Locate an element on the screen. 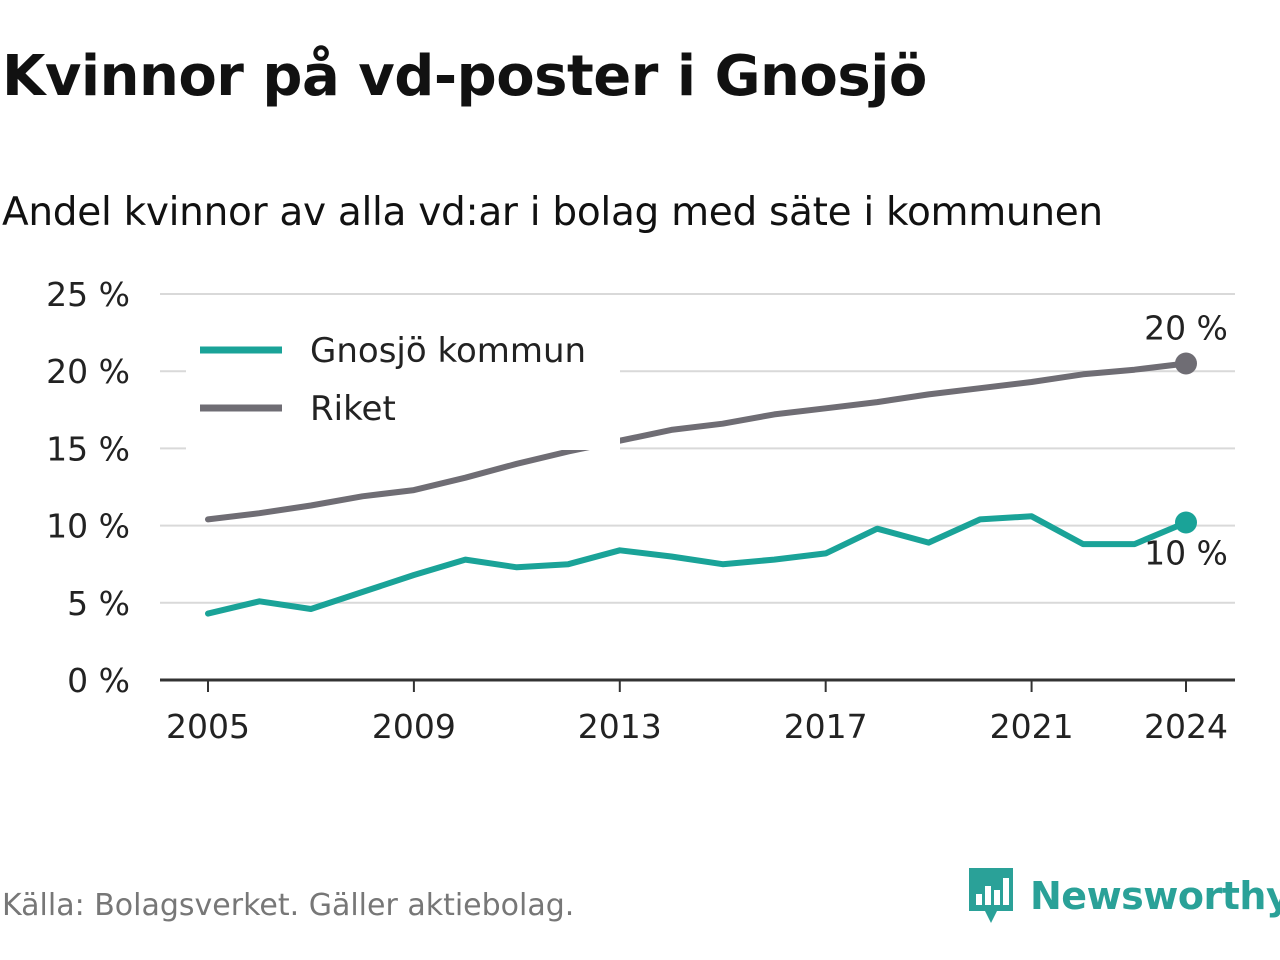  brand-logo: Newsworthy is located at coordinates (1123, 896).